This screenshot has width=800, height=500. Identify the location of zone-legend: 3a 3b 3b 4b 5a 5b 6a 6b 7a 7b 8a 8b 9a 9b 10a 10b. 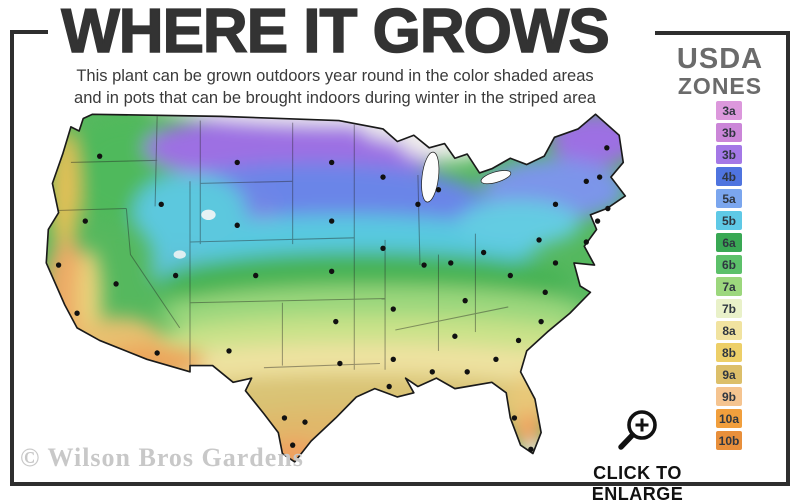
(729, 277).